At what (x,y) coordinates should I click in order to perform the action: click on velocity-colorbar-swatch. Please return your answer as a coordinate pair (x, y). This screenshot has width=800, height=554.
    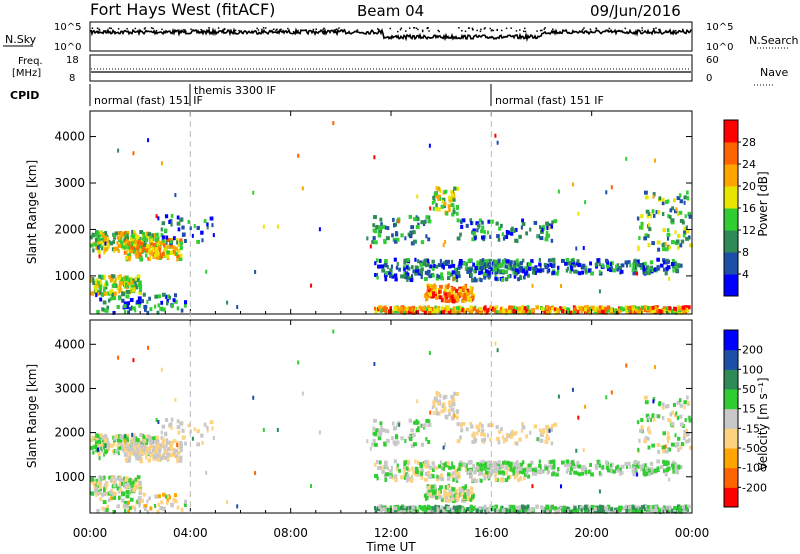
    Looking at the image, I should click on (731, 477).